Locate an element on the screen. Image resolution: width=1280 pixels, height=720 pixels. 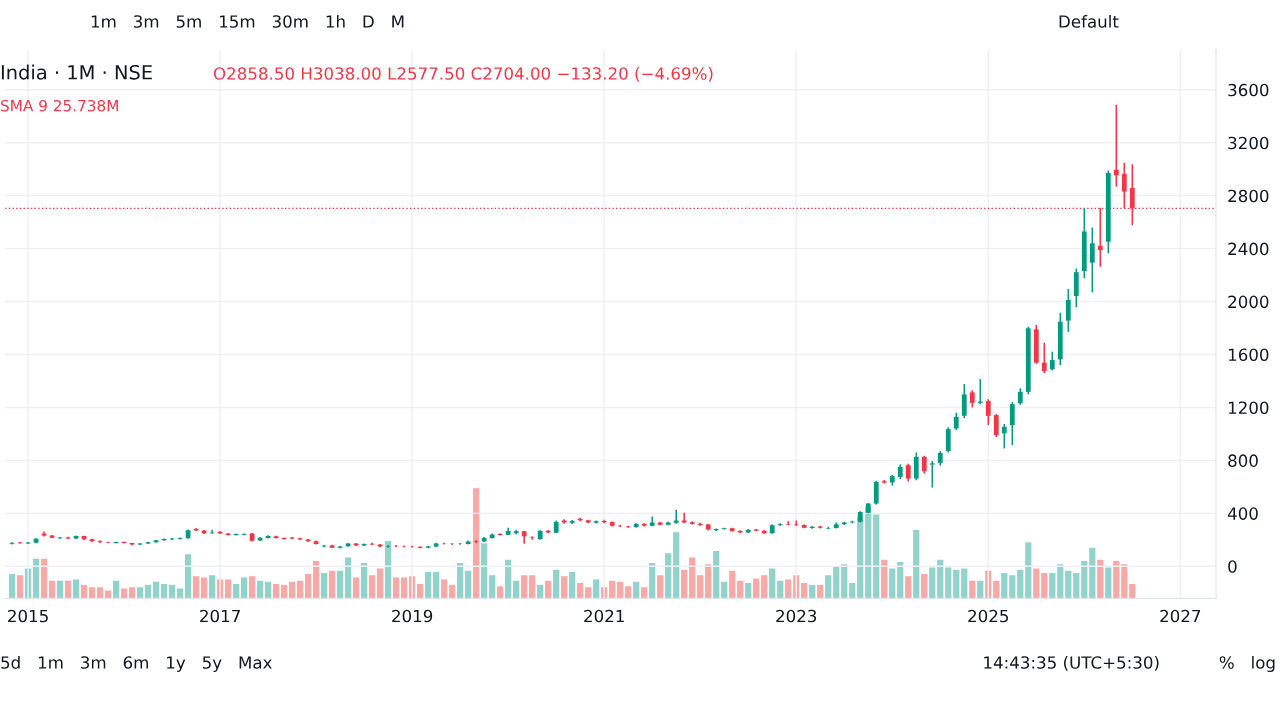
y-tick-label: 2000 is located at coordinates (1248, 302).